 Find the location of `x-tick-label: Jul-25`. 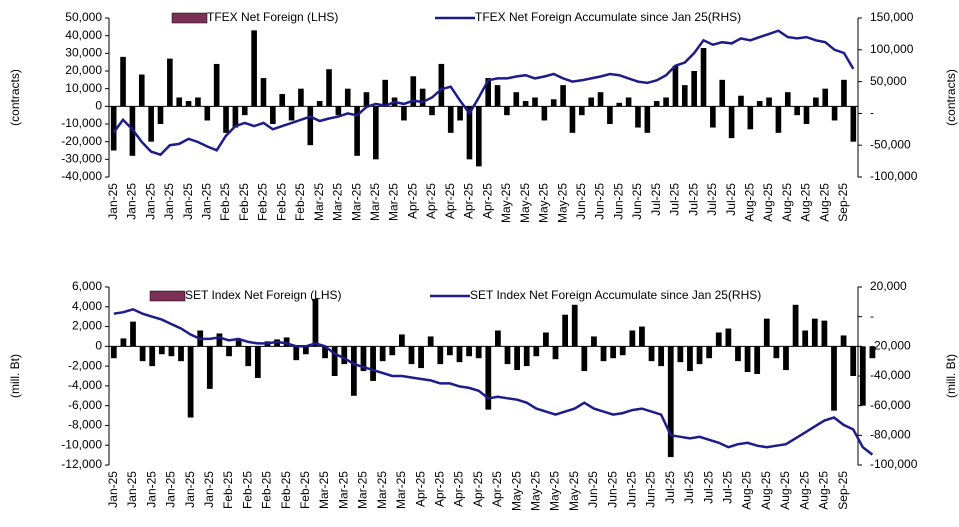

x-tick-label: Jul-25 is located at coordinates (693, 199).